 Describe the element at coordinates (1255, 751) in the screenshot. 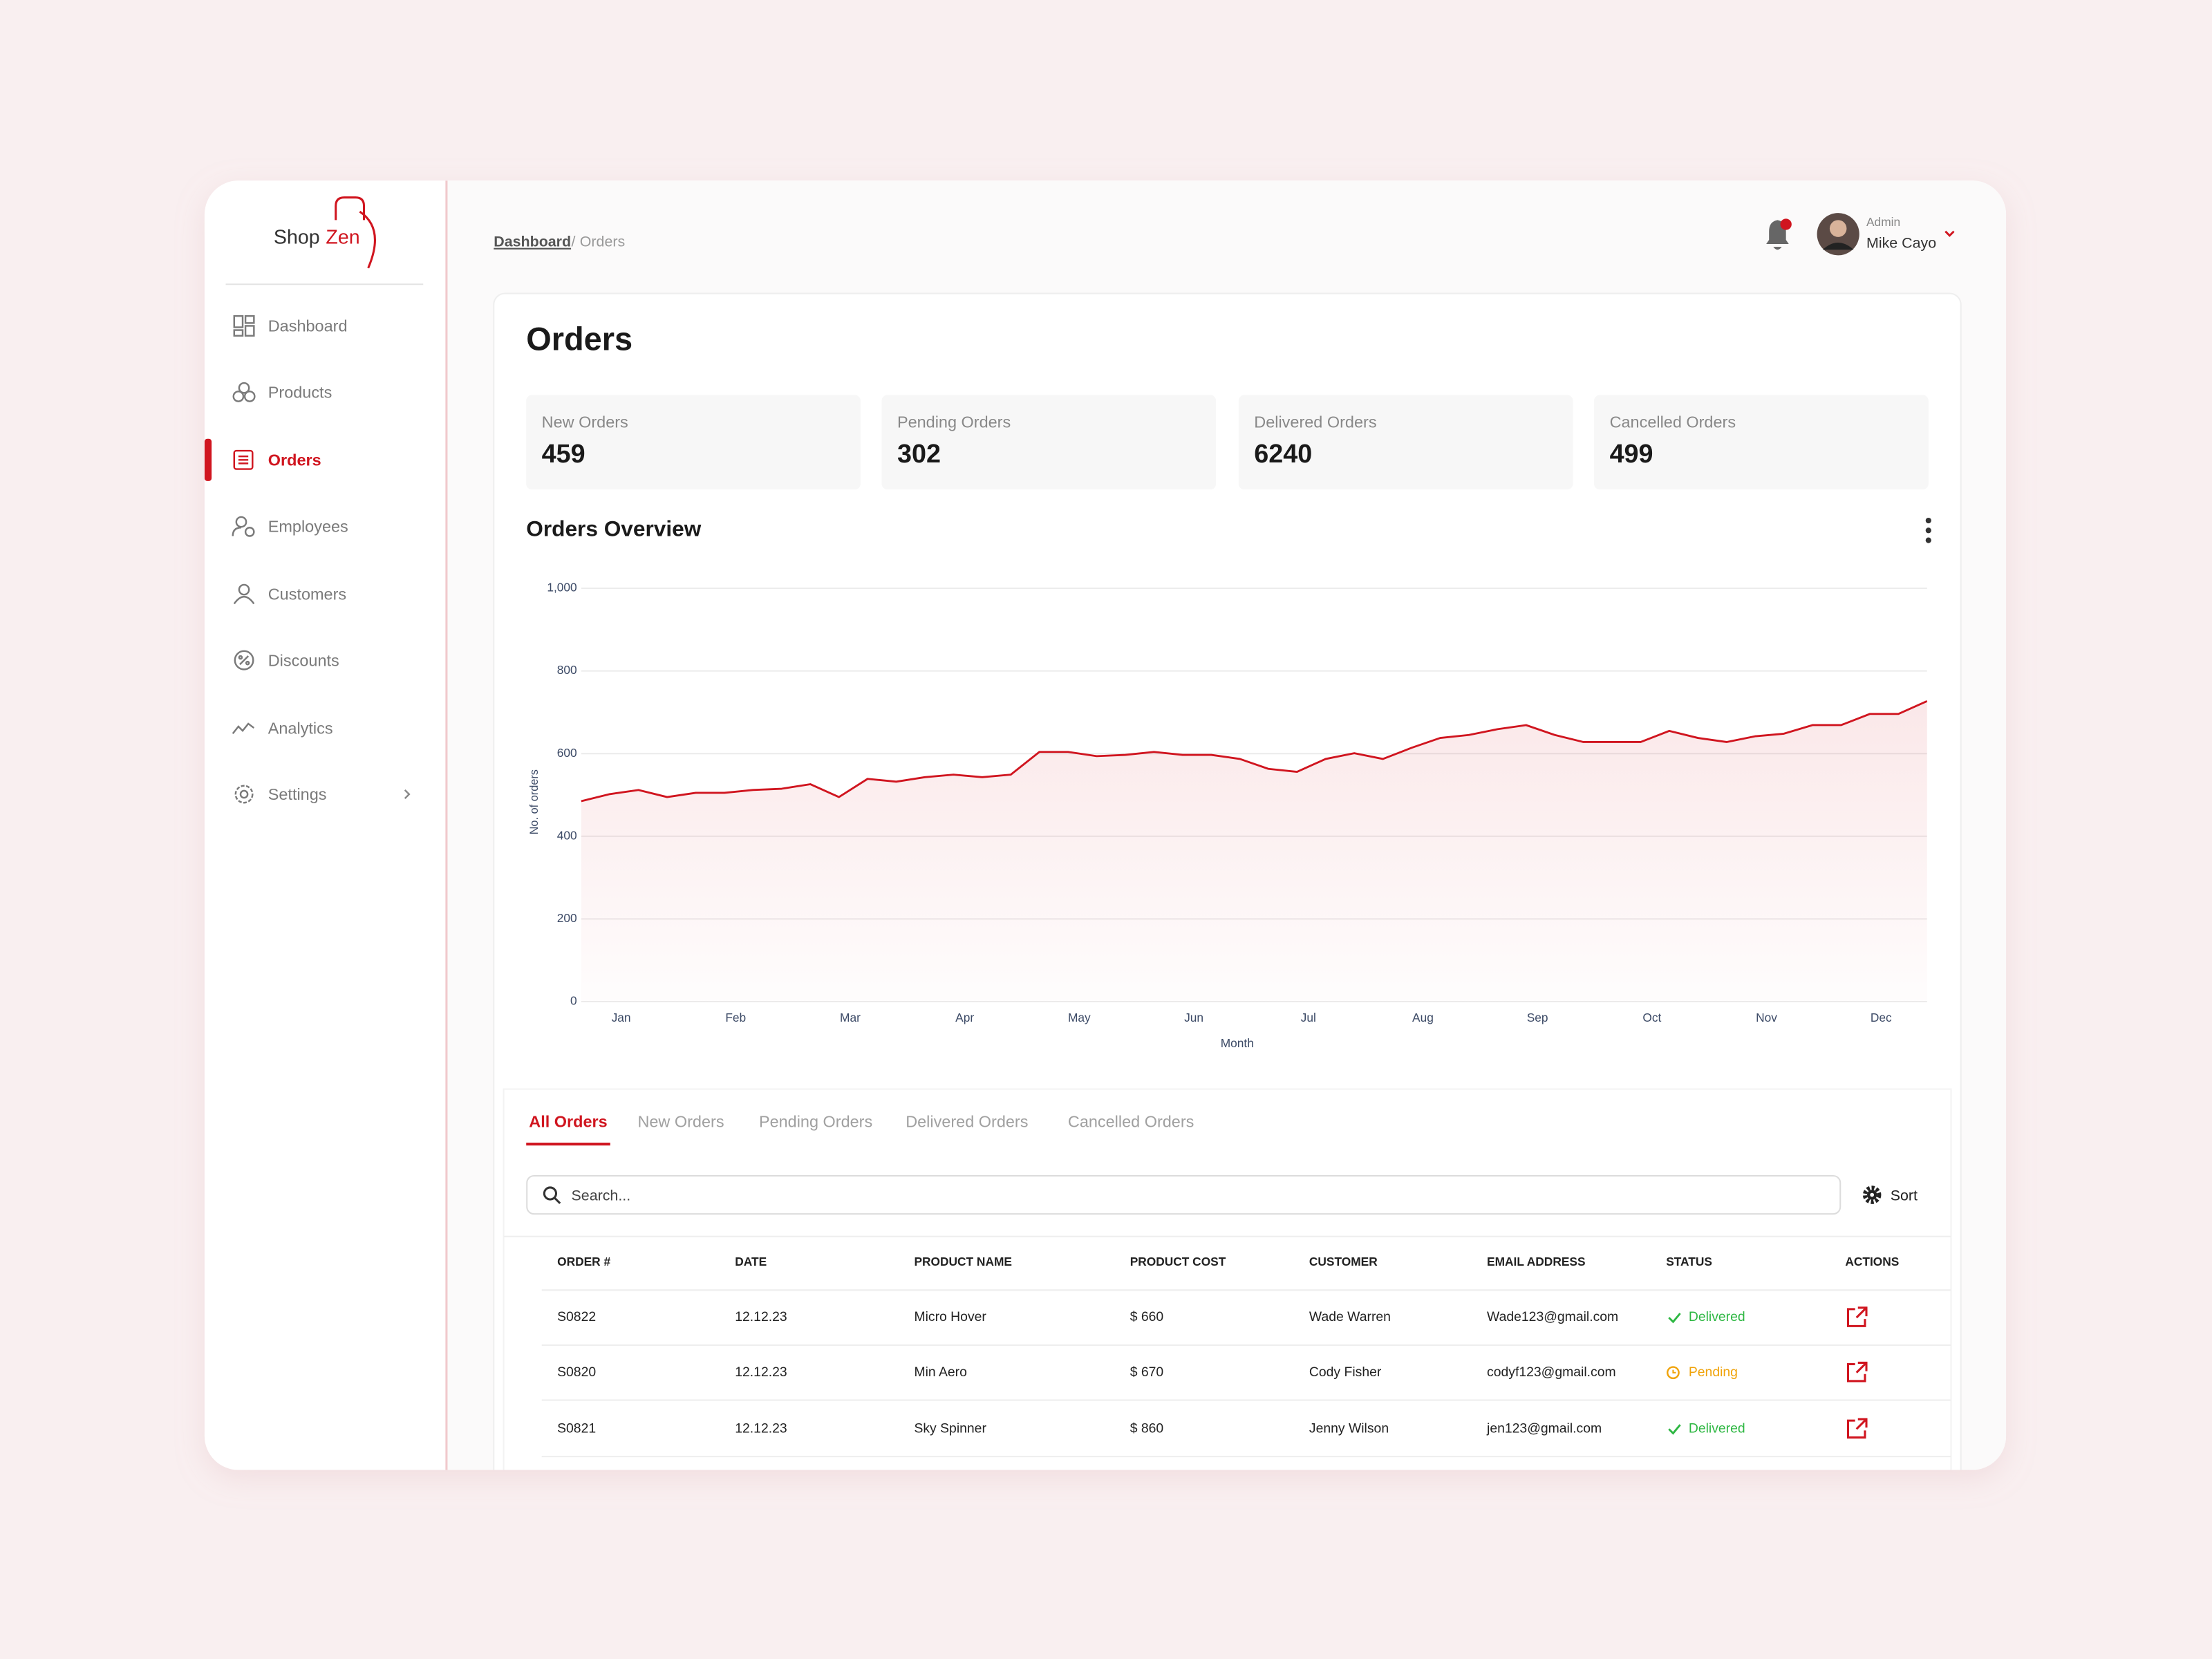

I see `line` at that location.